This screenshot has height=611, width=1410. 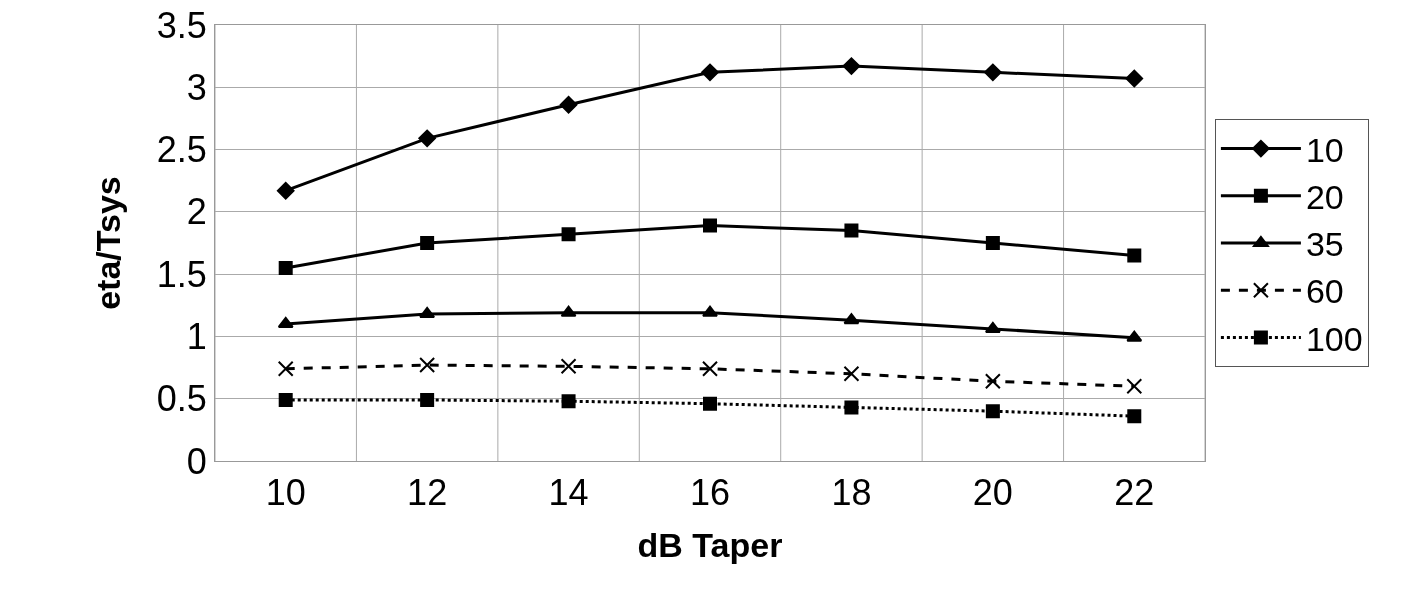 I want to click on y-tick-label: 1.5, so click(x=181, y=274).